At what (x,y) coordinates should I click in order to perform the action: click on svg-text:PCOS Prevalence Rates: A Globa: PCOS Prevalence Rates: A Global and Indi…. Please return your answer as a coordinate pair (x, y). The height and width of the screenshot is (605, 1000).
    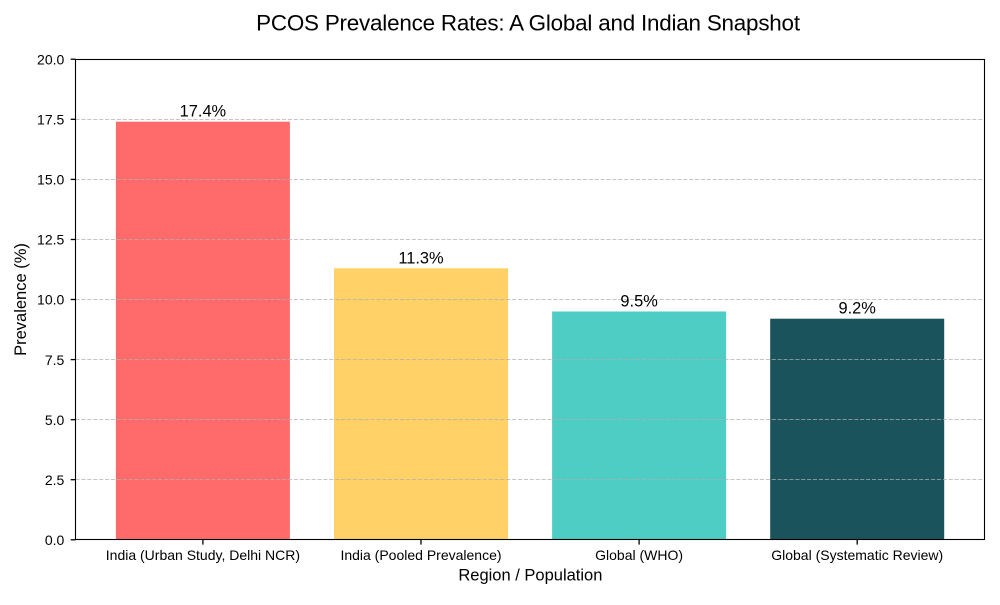
    Looking at the image, I should click on (528, 23).